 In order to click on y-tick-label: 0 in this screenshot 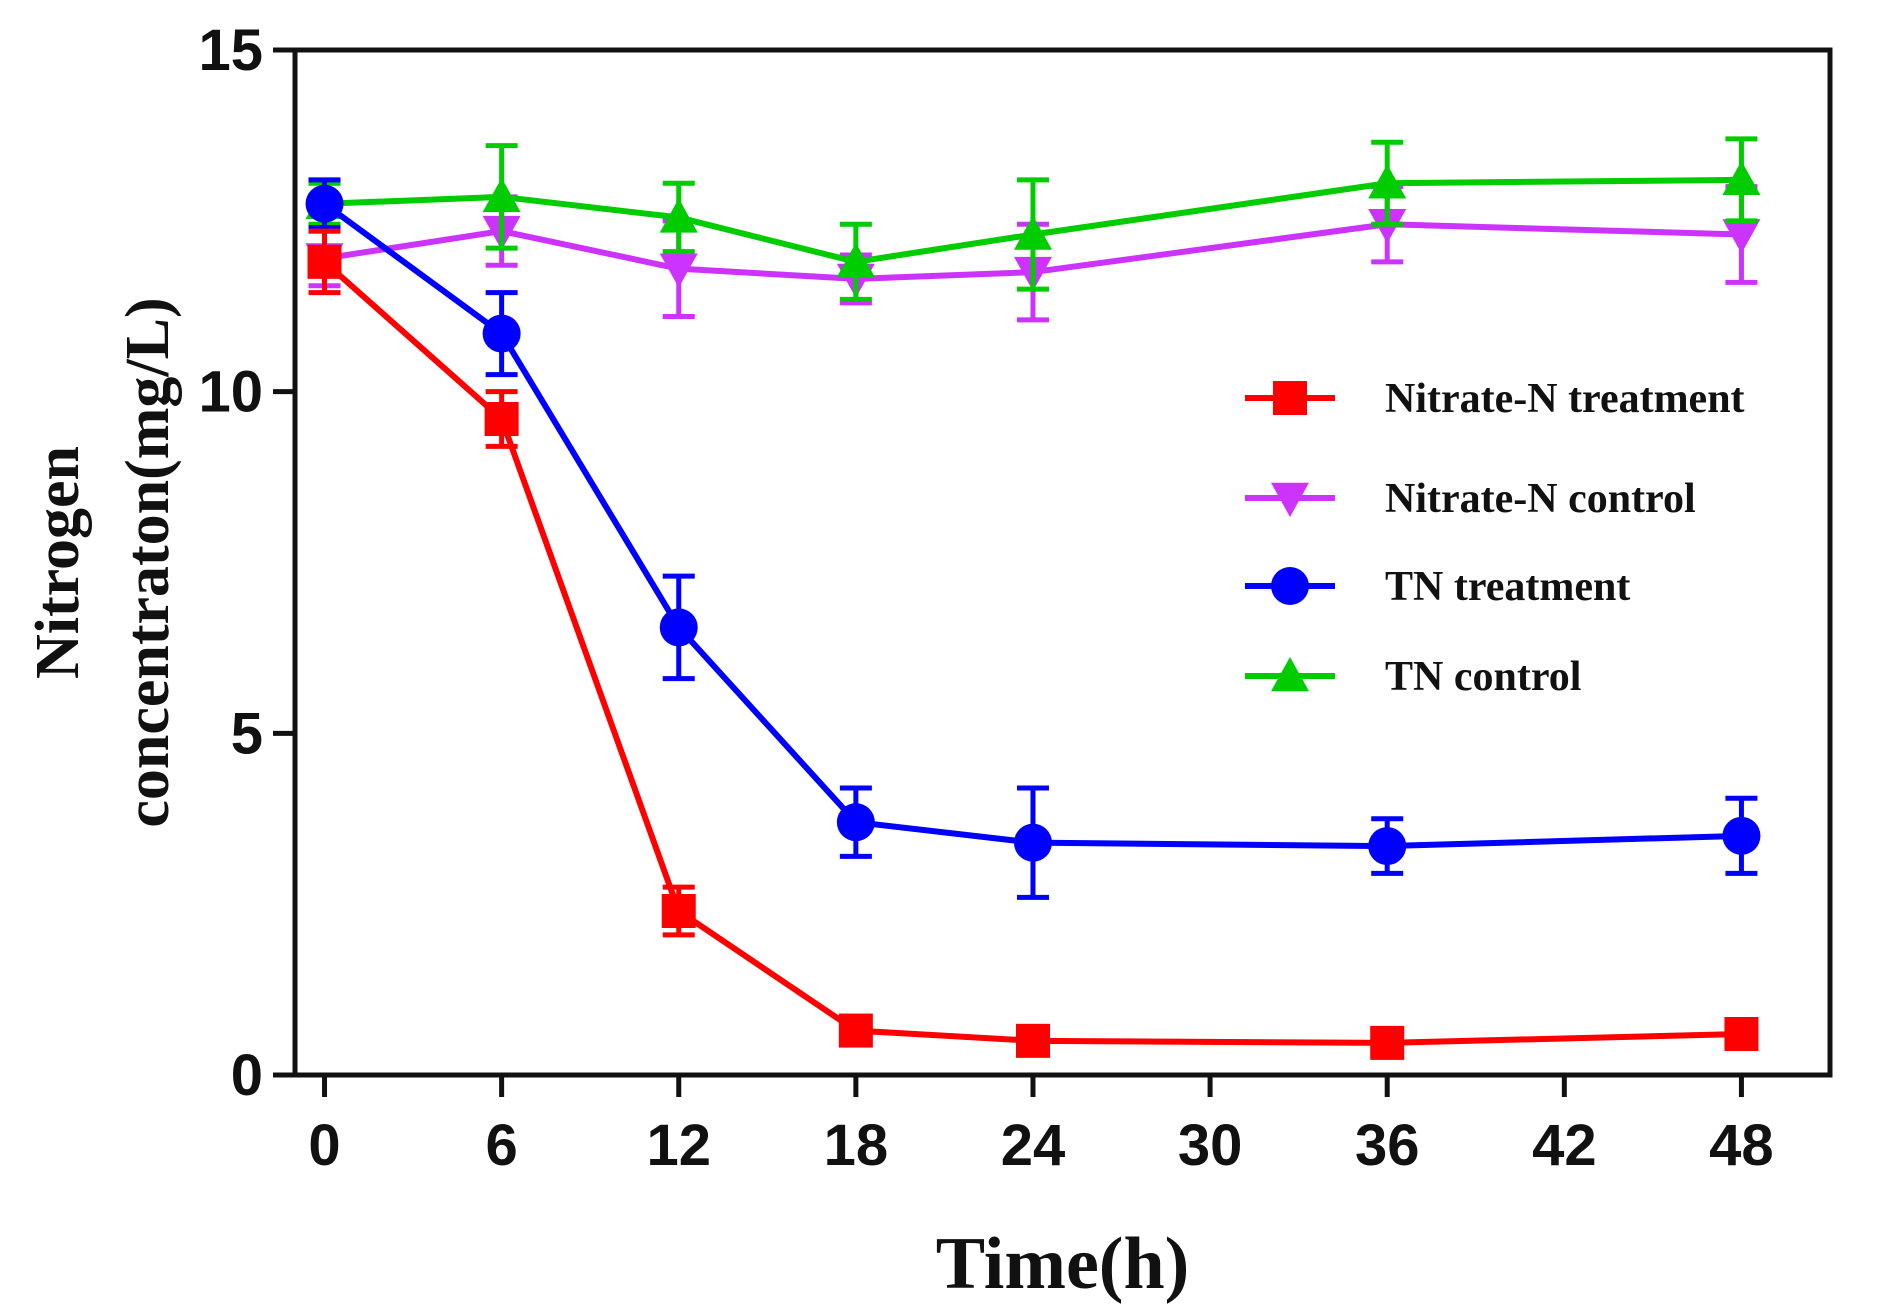, I will do `click(247, 1075)`.